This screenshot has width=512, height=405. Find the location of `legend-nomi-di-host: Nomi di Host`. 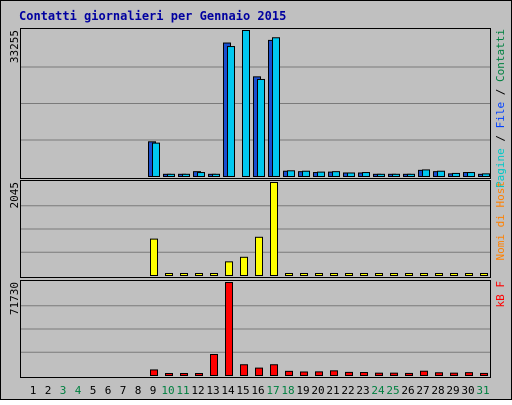

legend-nomi-di-host: Nomi di Host is located at coordinates (500, 220).